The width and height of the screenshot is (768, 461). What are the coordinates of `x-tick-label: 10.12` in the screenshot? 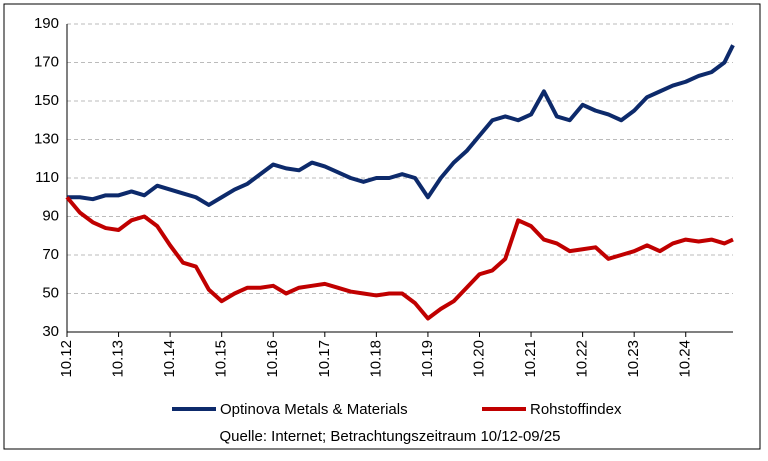 It's located at (66, 359).